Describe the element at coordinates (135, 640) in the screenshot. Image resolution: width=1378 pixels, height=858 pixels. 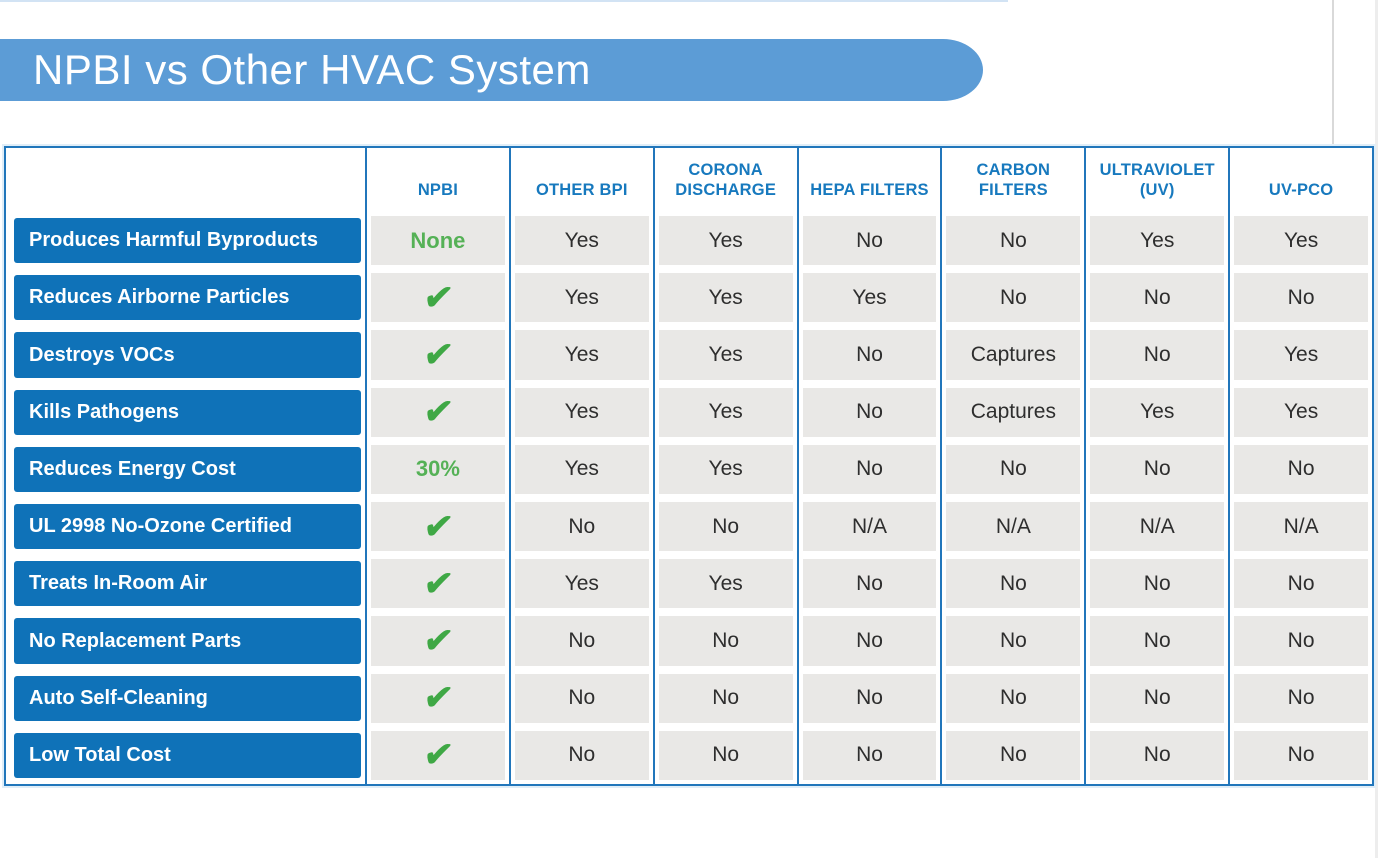
I see `row-label: No Replacement Parts` at that location.